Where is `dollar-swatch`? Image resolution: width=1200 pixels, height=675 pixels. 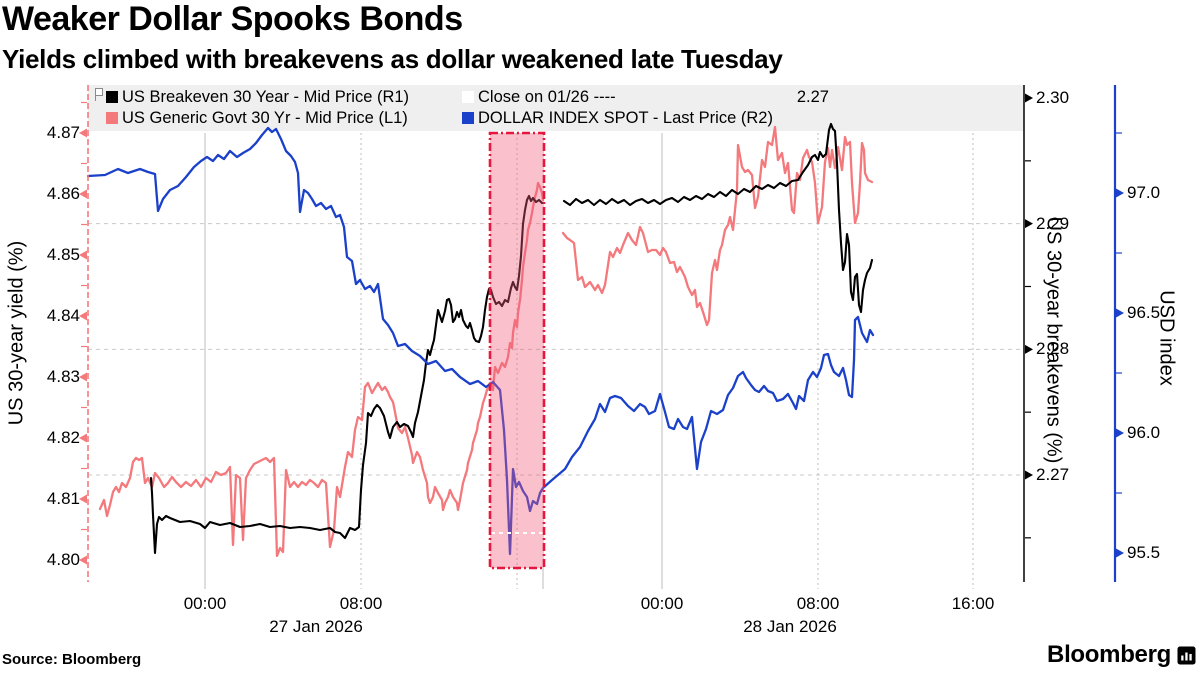 dollar-swatch is located at coordinates (468, 118).